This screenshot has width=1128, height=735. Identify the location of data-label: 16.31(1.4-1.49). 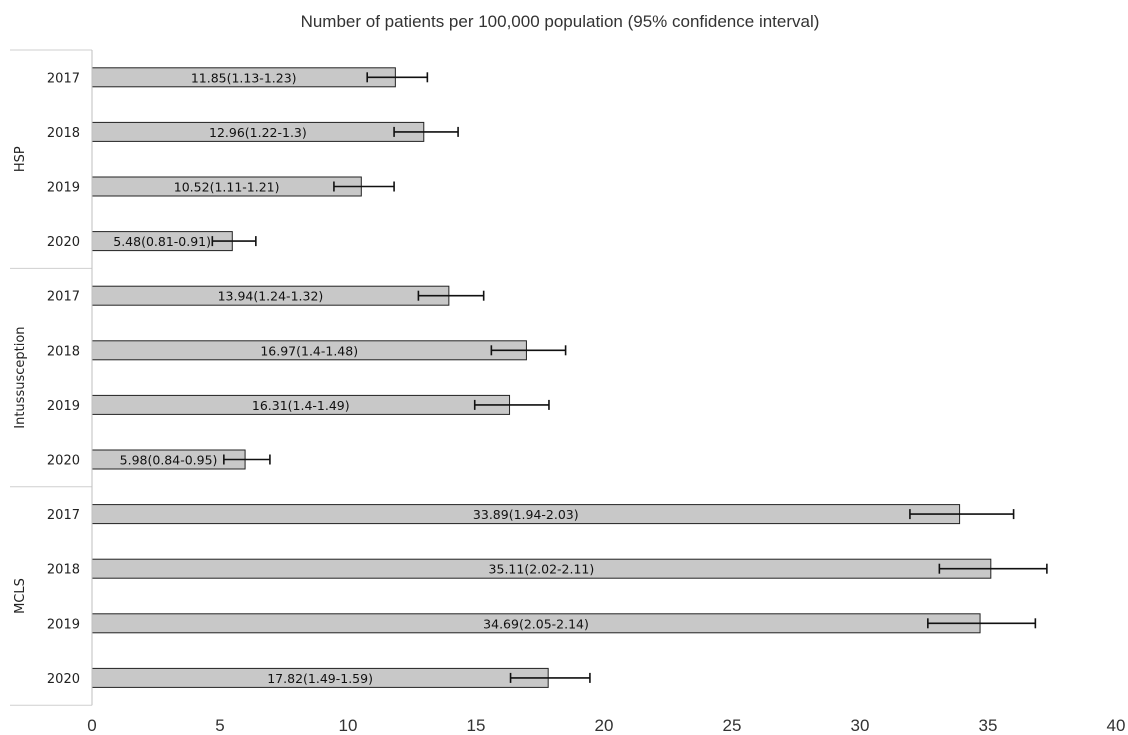
(301, 405).